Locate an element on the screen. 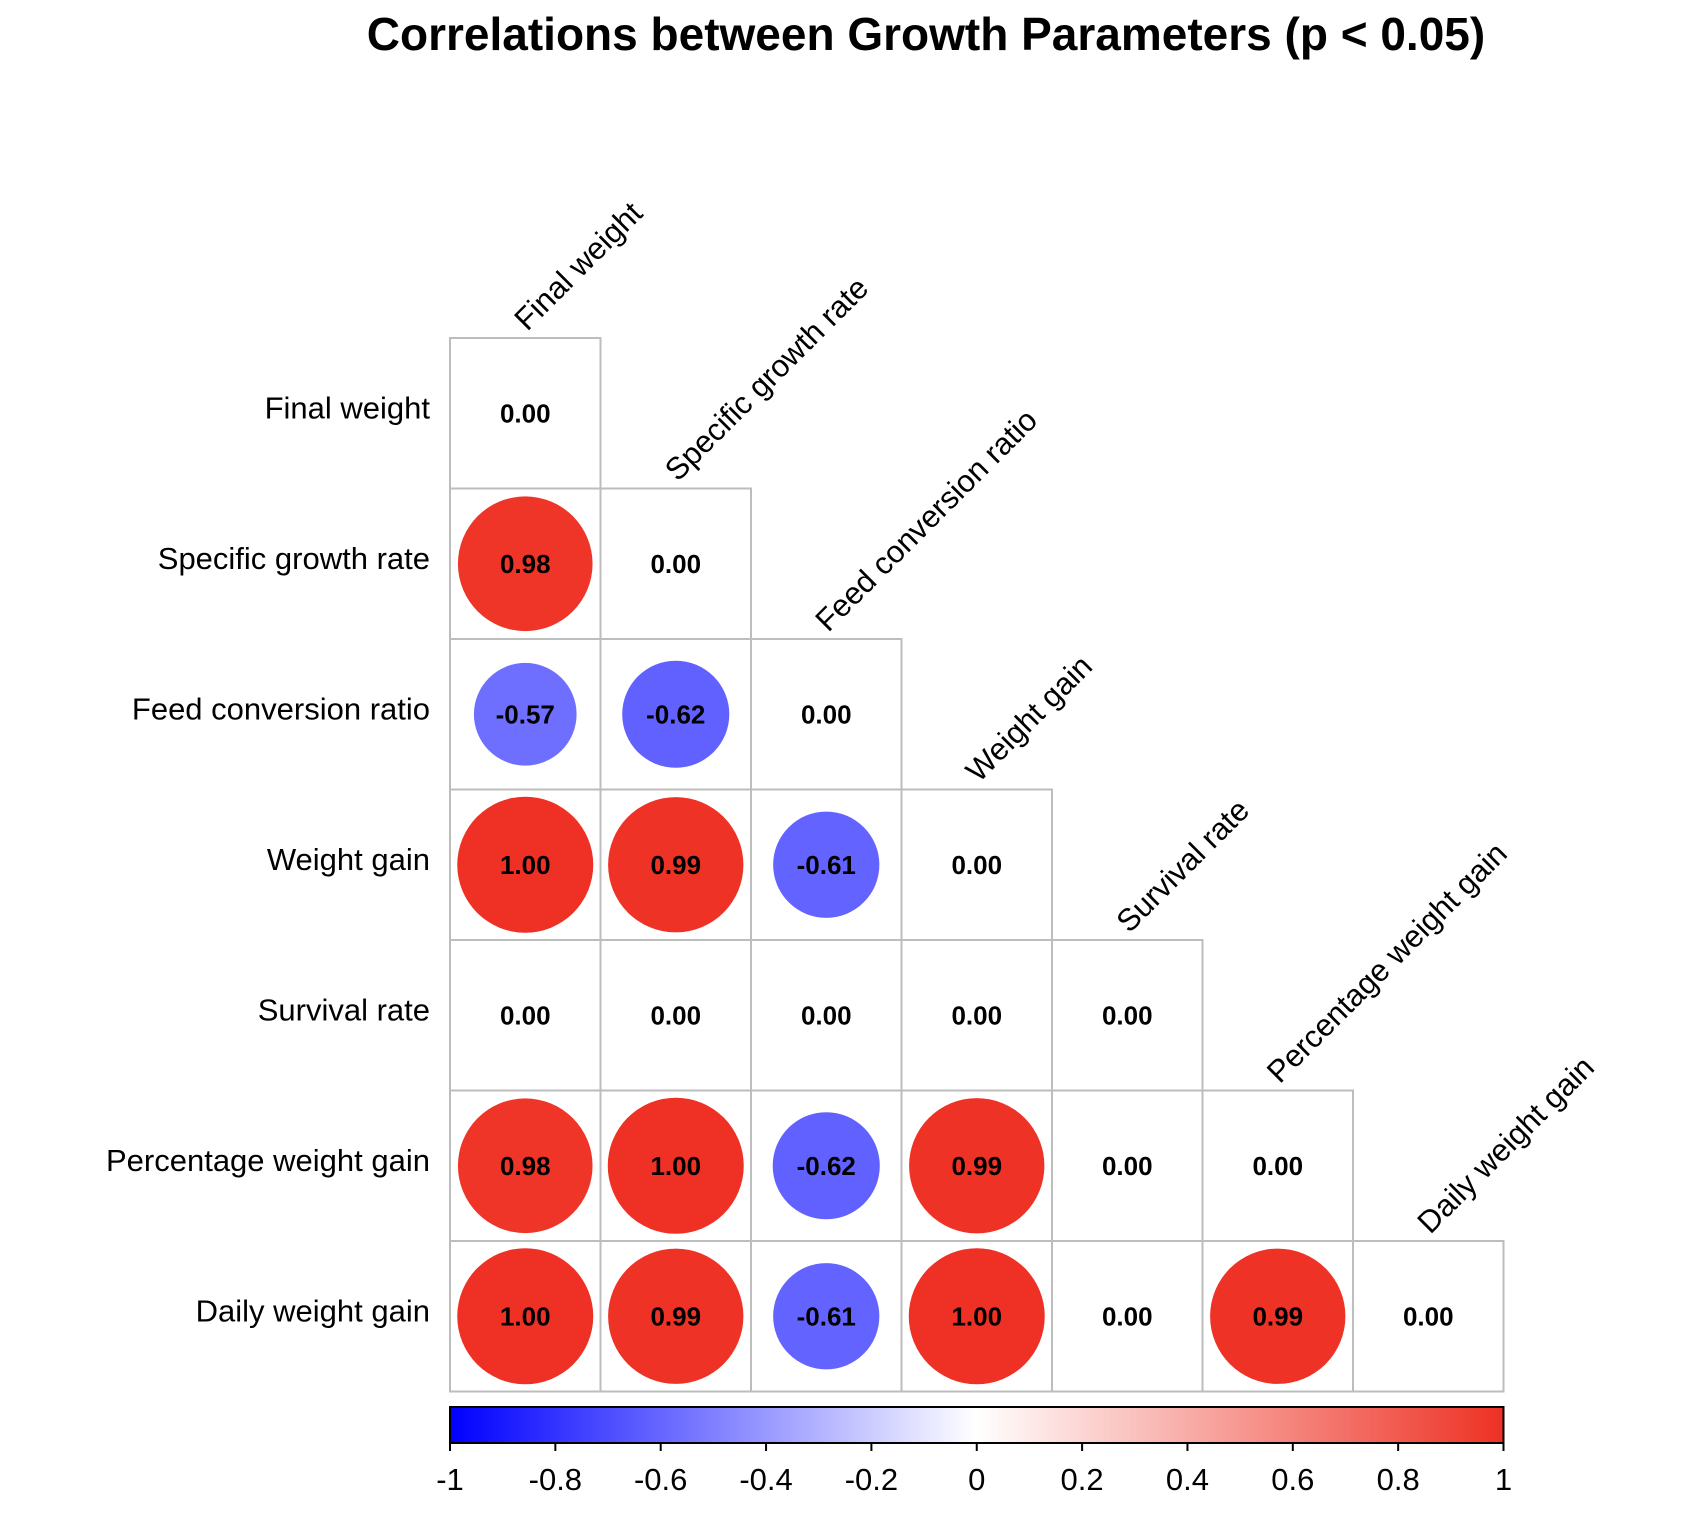  colorbar-gradient is located at coordinates (977, 1425).